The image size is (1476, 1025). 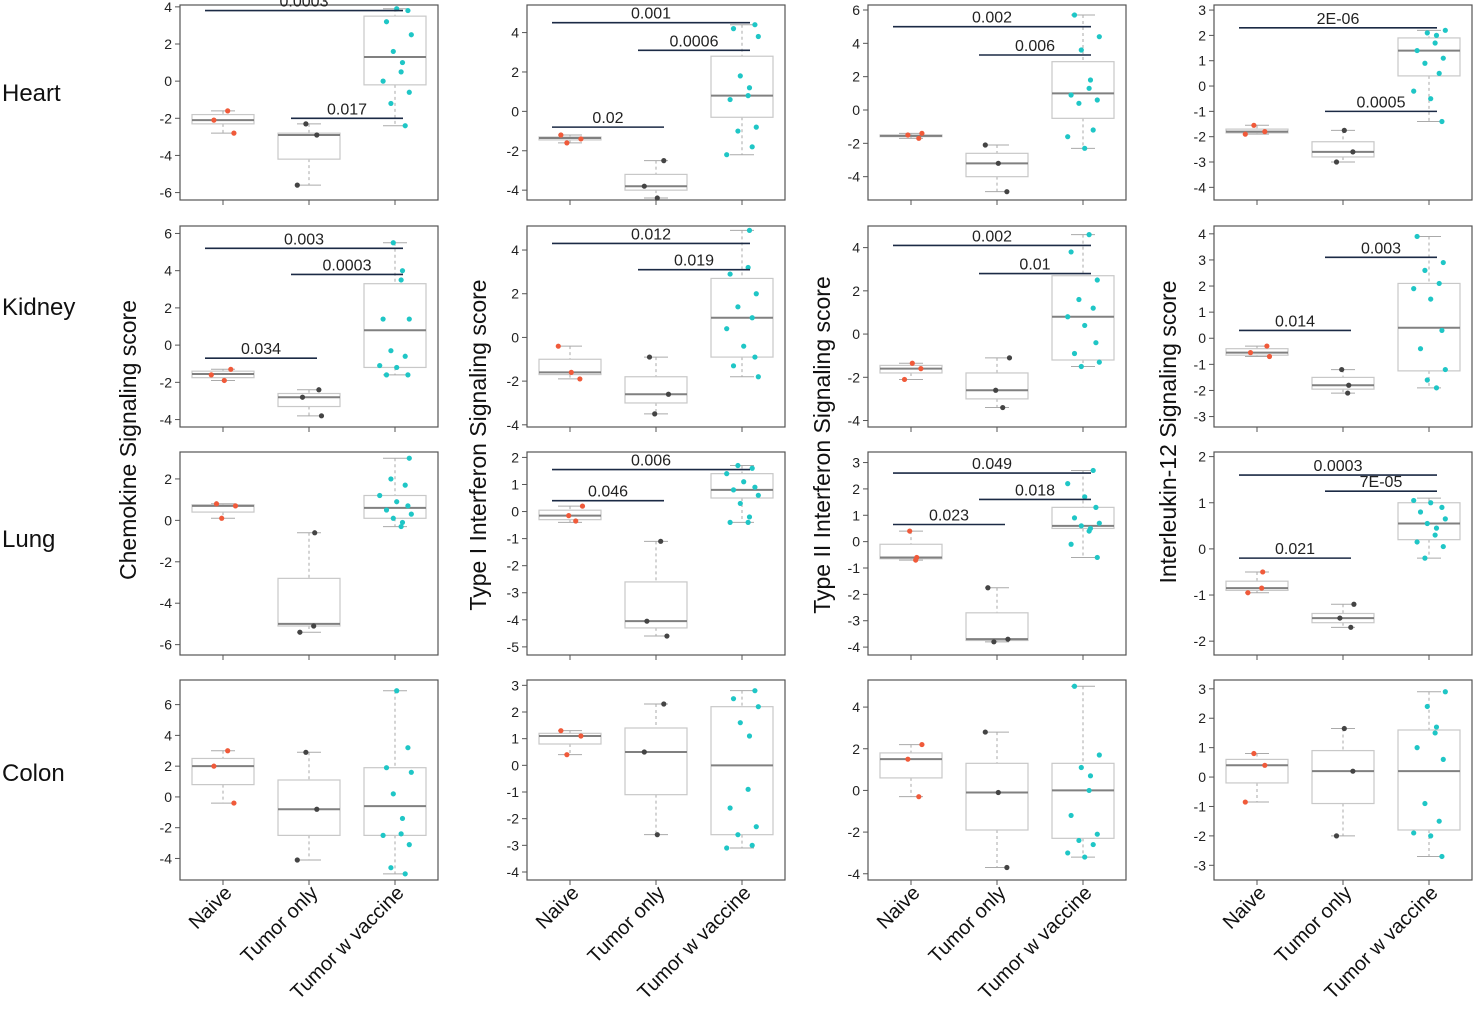 What do you see at coordinates (261, 350) in the screenshot?
I see `significance-bracket: 0.034` at bounding box center [261, 350].